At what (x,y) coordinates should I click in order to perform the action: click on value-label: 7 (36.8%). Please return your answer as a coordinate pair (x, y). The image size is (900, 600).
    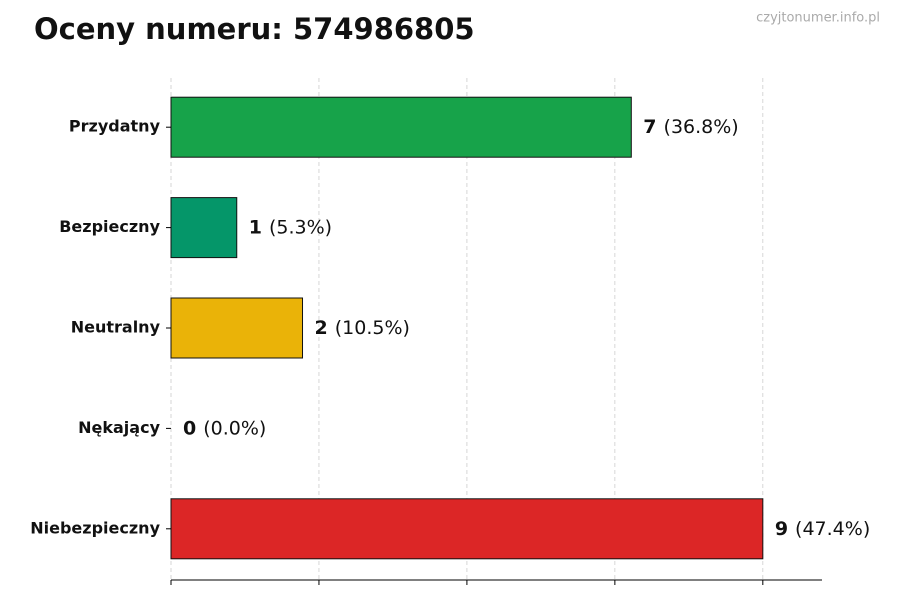
    Looking at the image, I should click on (690, 127).